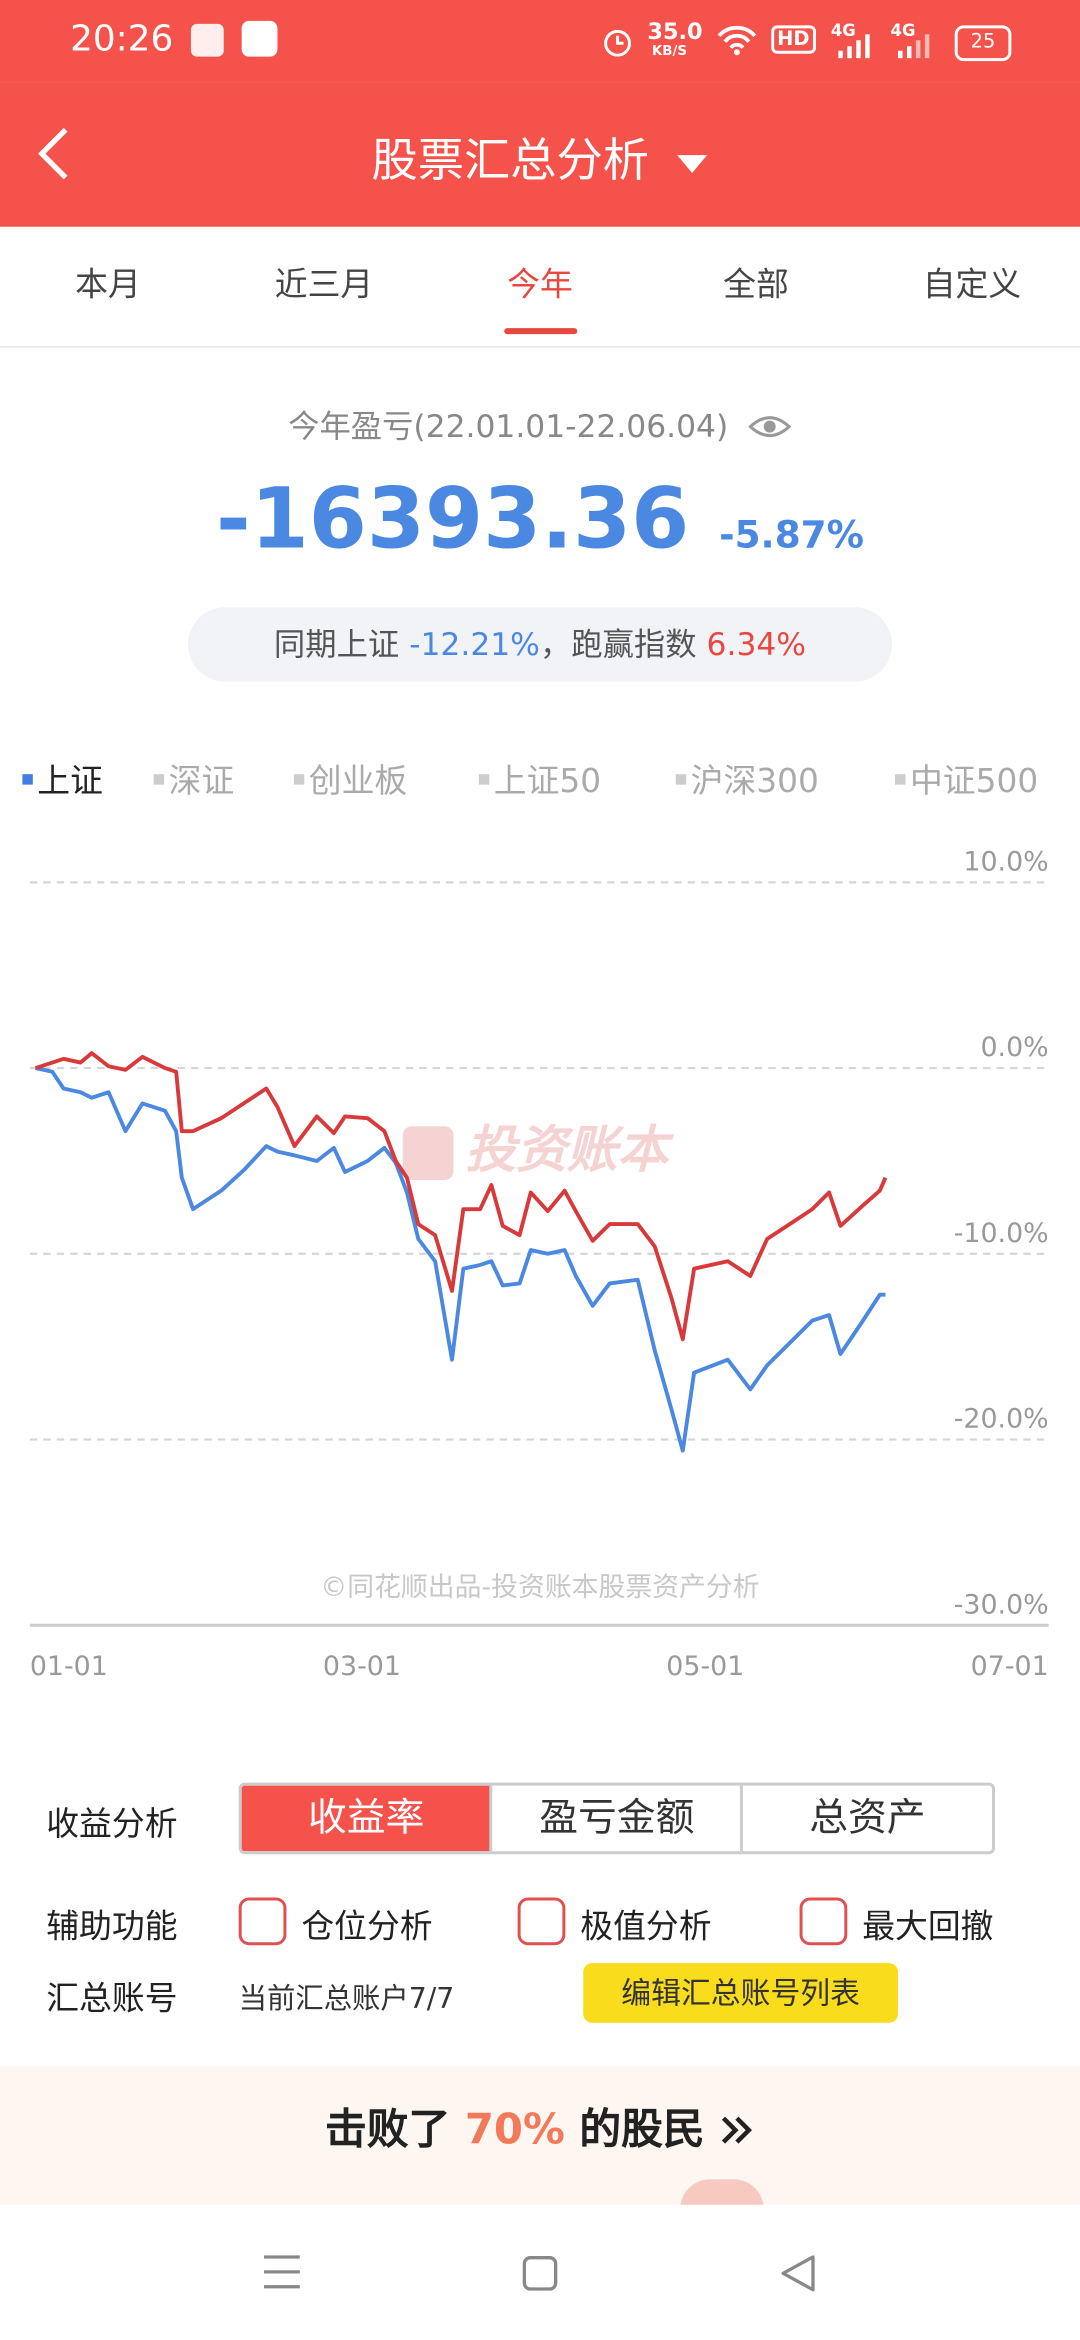 The image size is (1080, 2340). What do you see at coordinates (69, 1666) in the screenshot?
I see `x-tick-label: 01-01` at bounding box center [69, 1666].